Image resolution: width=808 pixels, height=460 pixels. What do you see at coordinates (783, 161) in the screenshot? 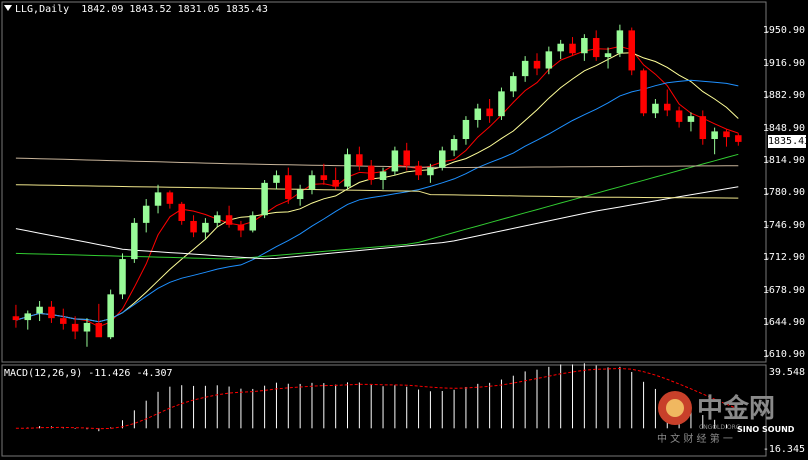
I see `price-tick-label: 1814.90` at bounding box center [783, 161].